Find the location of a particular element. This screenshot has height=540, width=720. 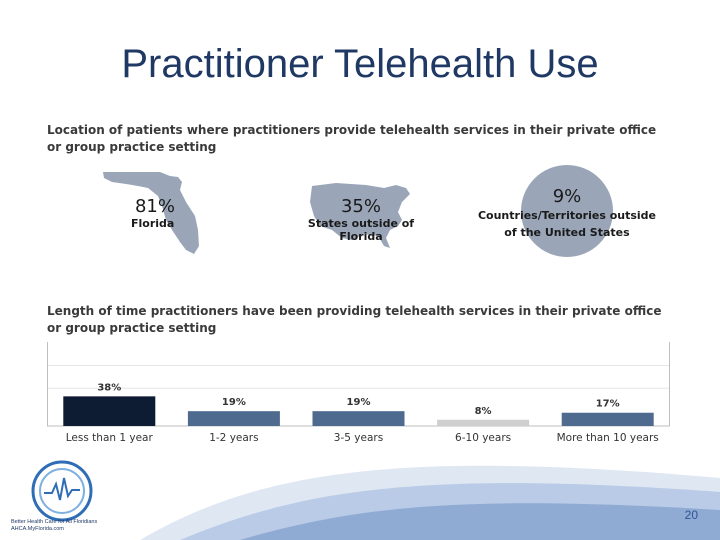

stat-other-states-label: States outside of Florida is located at coordinates (361, 230).